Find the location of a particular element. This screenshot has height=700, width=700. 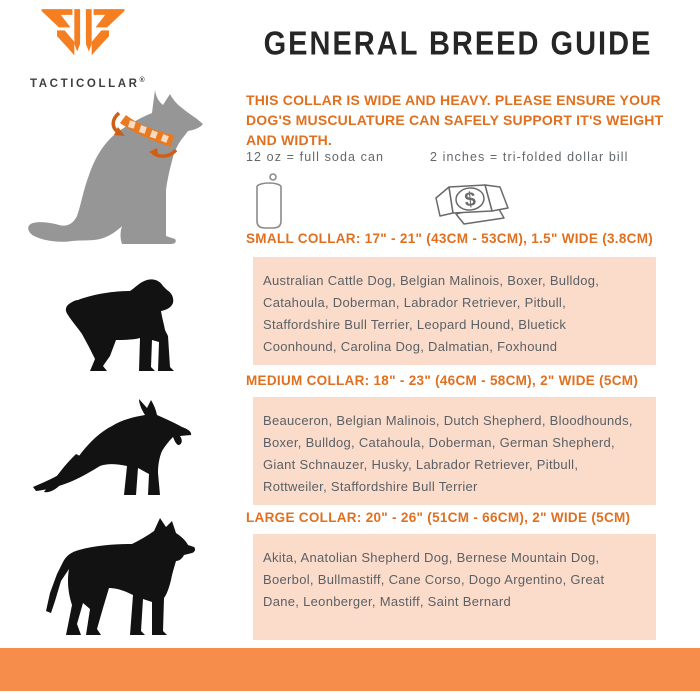

brand-name: TACTICOLLAR® is located at coordinates (110, 83).